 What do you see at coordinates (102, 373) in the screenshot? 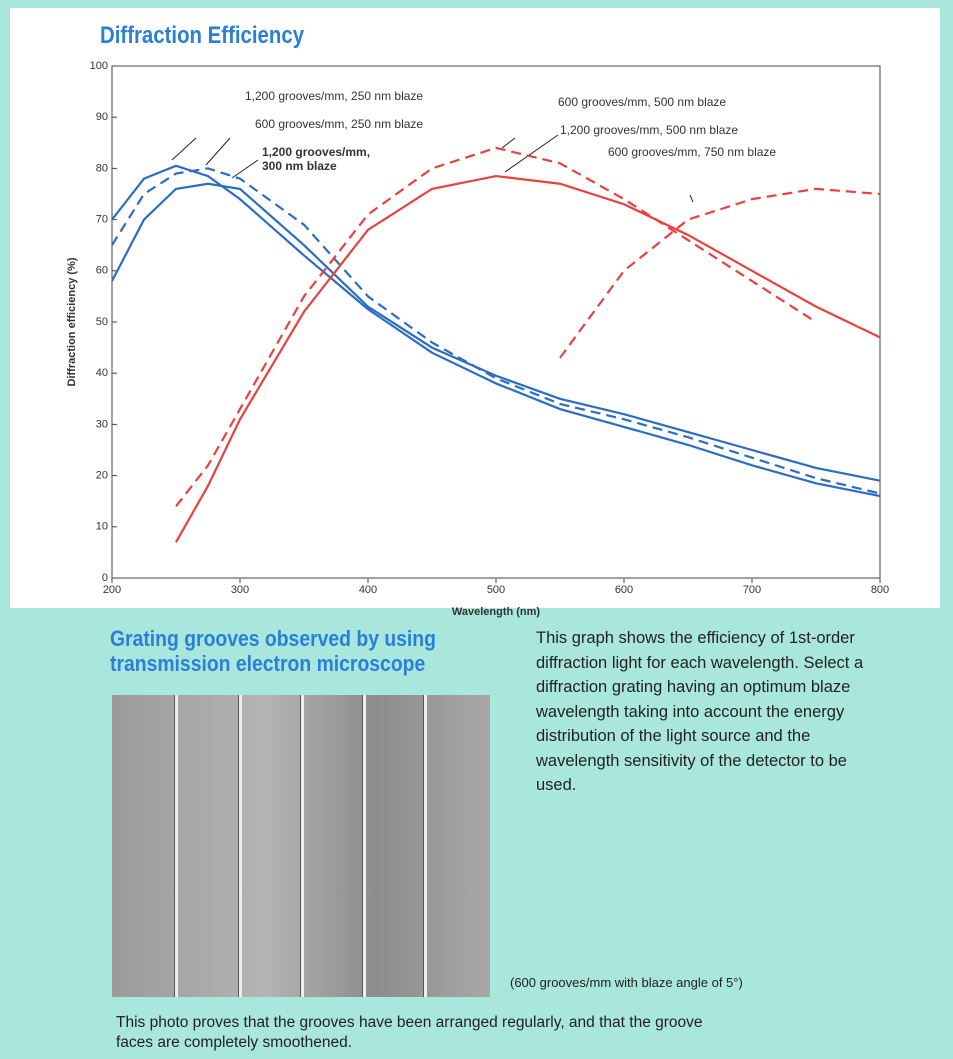
I see `y-tick-label: 40` at bounding box center [102, 373].